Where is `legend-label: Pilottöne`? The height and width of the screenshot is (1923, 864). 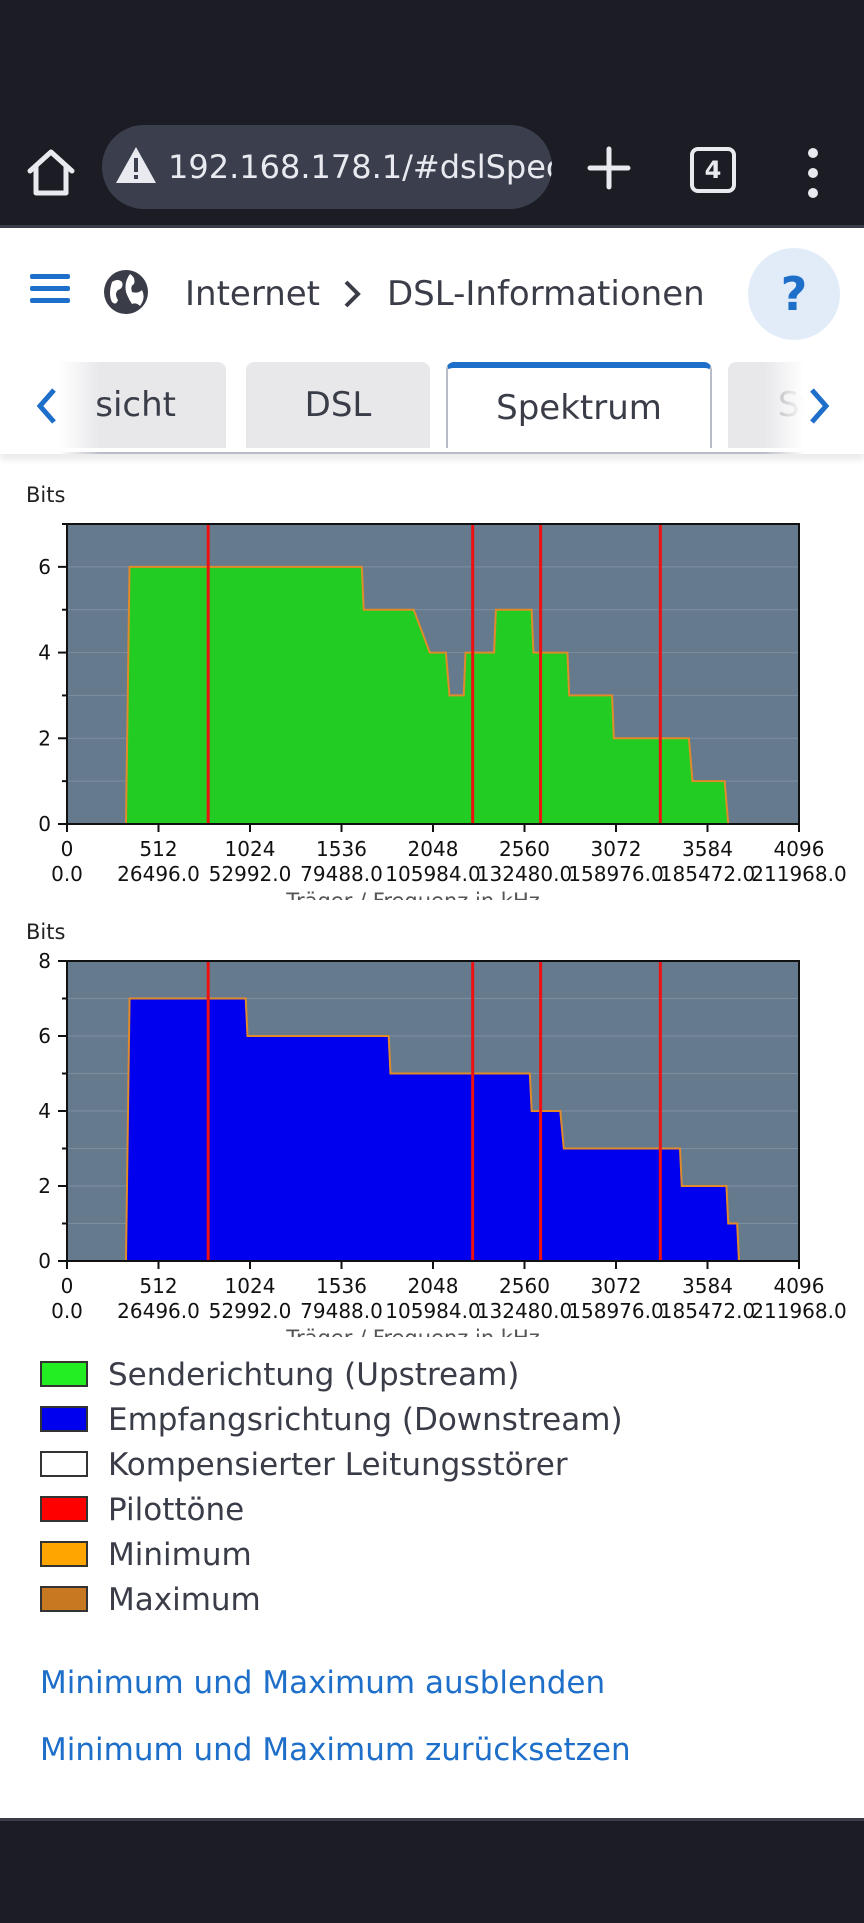 legend-label: Pilottöne is located at coordinates (176, 1510).